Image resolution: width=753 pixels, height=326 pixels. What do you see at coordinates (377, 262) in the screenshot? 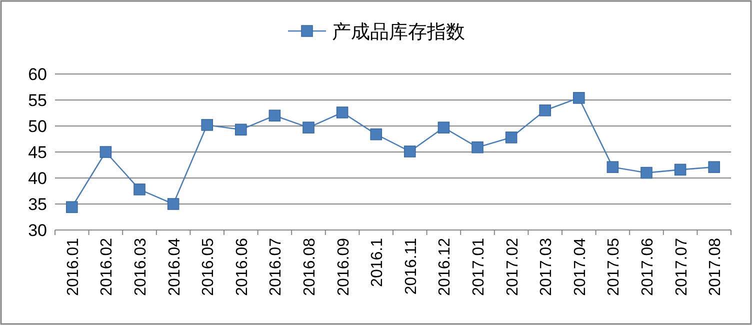
I see `x-tick-label: 2016.1` at bounding box center [377, 262].